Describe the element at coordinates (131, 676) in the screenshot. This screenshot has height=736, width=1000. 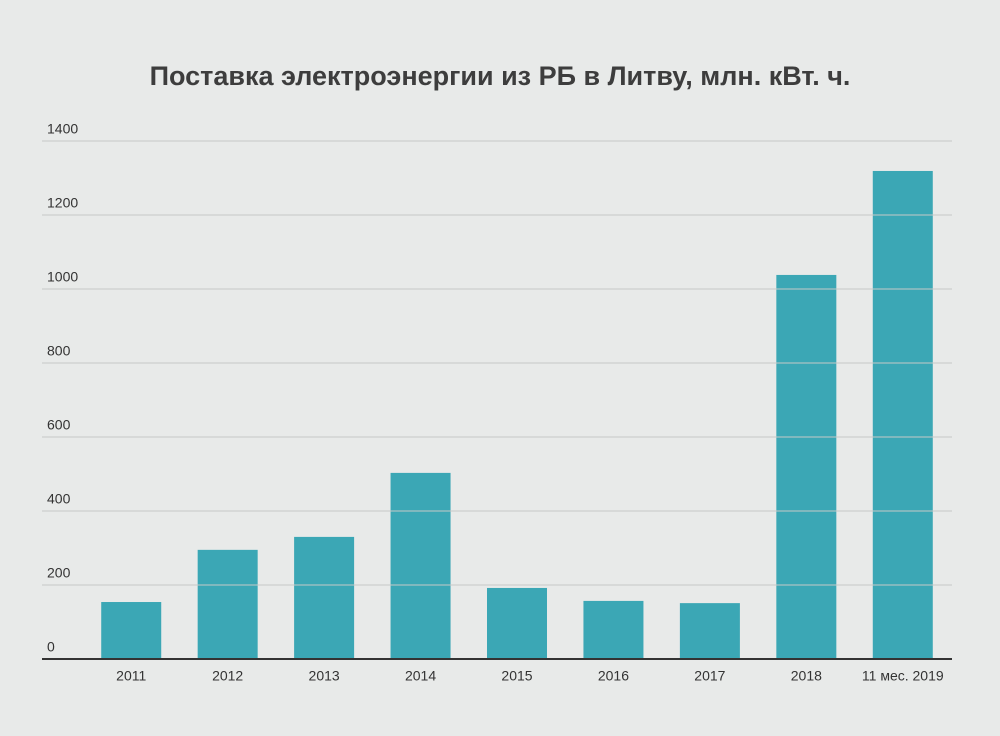
I see `x-tick-label: 2011` at that location.